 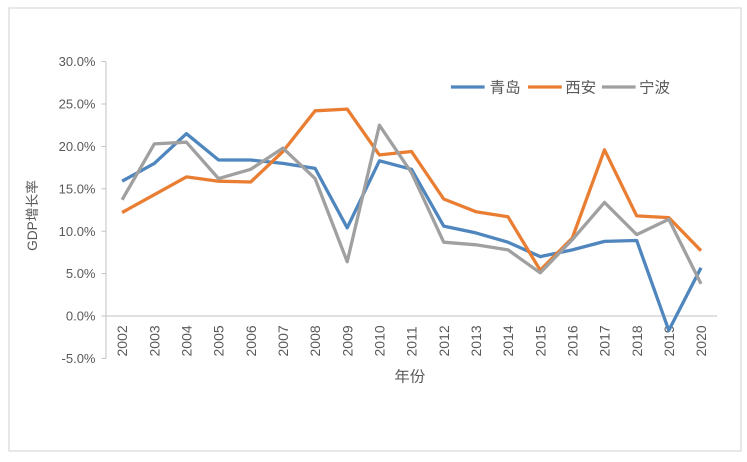 What do you see at coordinates (187, 340) in the screenshot?
I see `svg-text: 2004` at bounding box center [187, 340].